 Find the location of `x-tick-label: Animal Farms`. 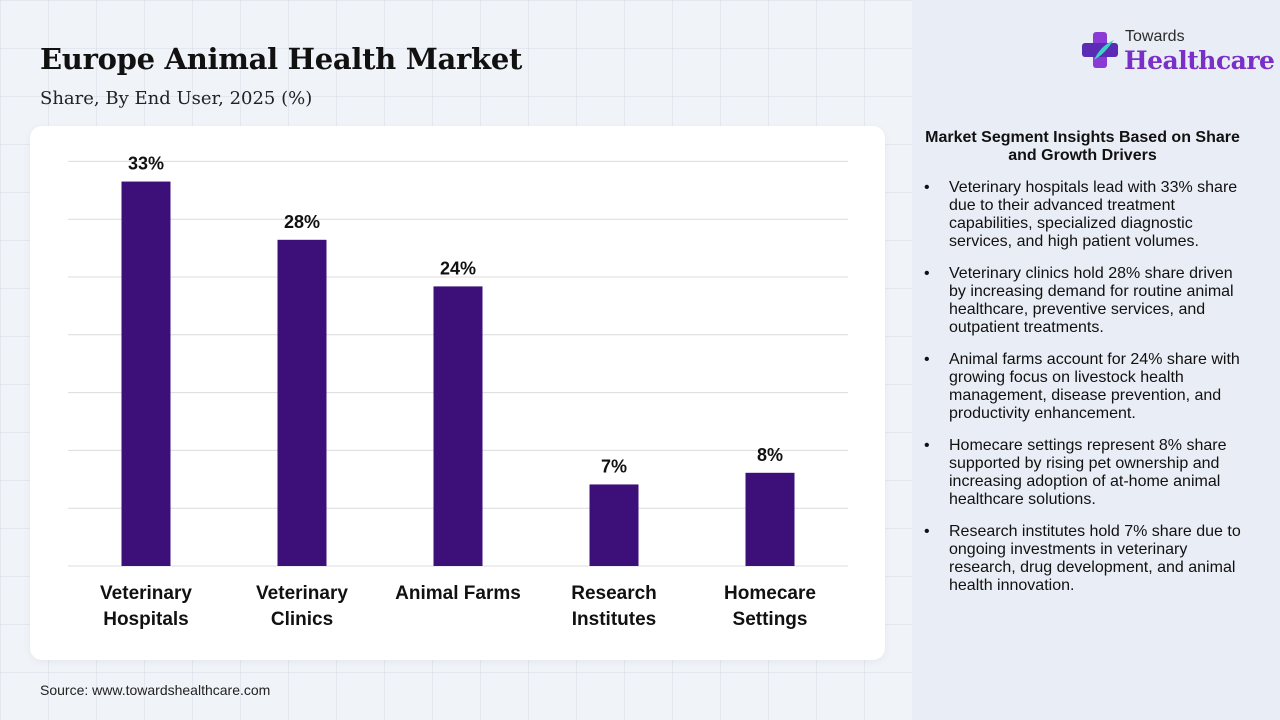

x-tick-label: Animal Farms is located at coordinates (458, 593).